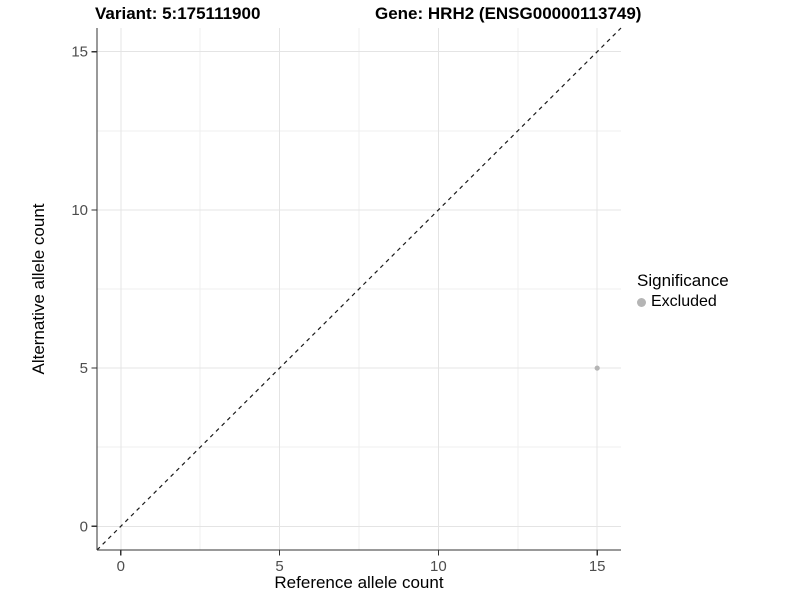 This screenshot has height=600, width=800. I want to click on legend-item-excluded: Excluded, so click(683, 302).